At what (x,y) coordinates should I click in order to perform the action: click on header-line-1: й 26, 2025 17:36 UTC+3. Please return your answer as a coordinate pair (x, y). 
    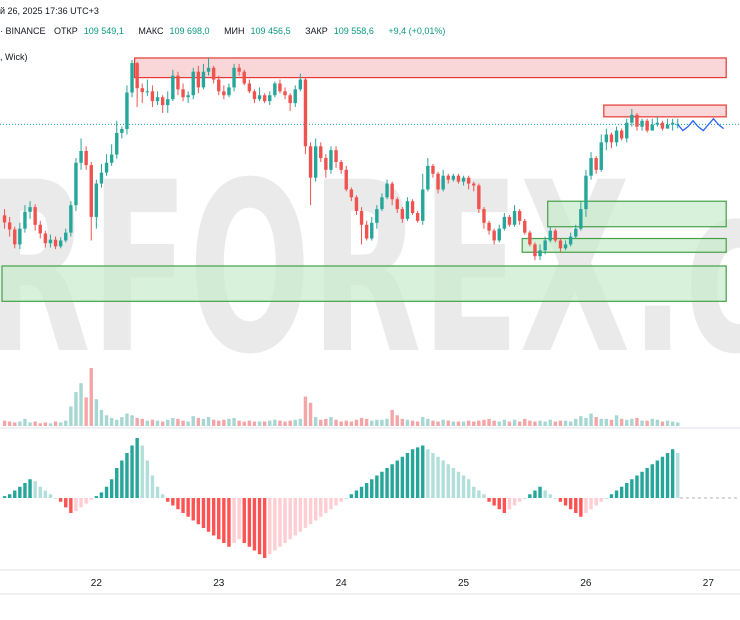
    Looking at the image, I should click on (52, 11).